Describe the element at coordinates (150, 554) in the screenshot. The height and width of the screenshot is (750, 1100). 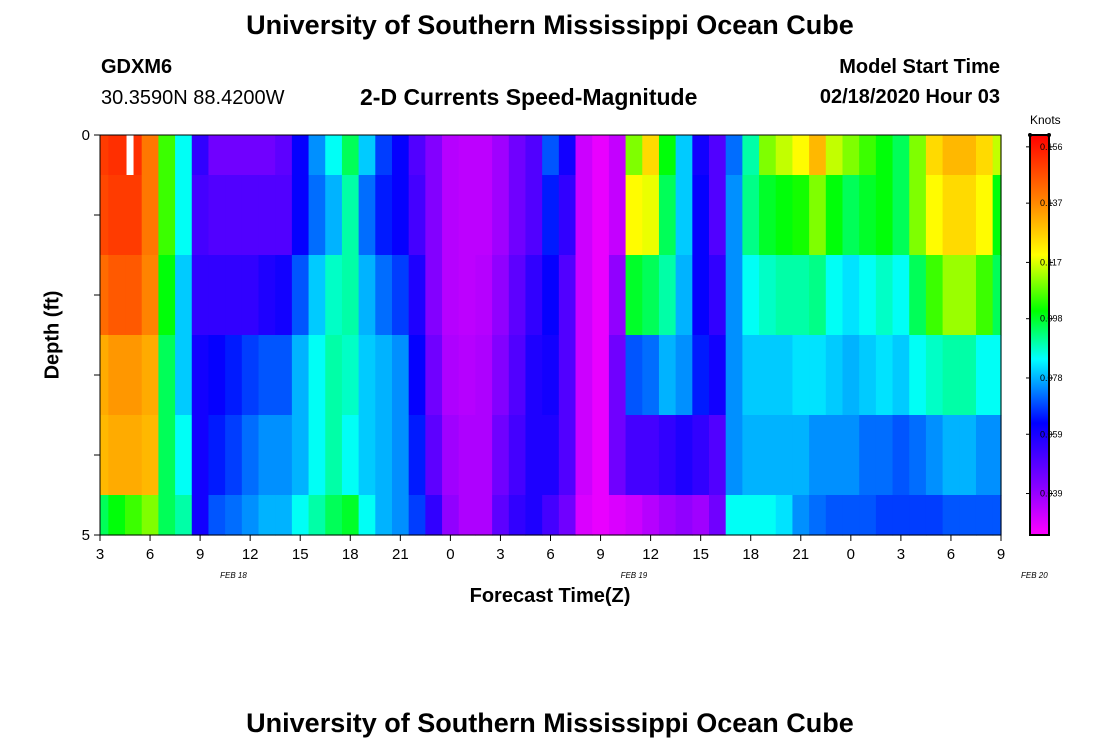
I see `x-tick-label: 6` at that location.